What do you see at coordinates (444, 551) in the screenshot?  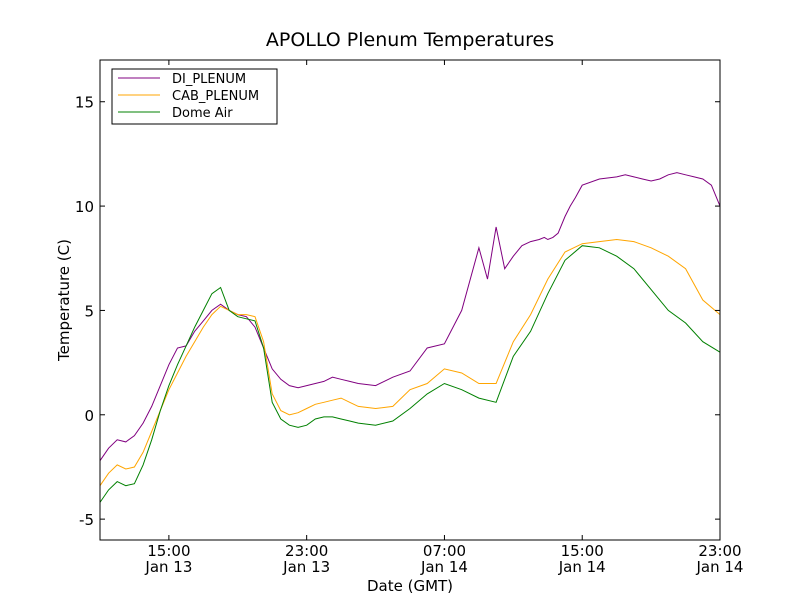 I see `x-tick-label-time: 07:00` at bounding box center [444, 551].